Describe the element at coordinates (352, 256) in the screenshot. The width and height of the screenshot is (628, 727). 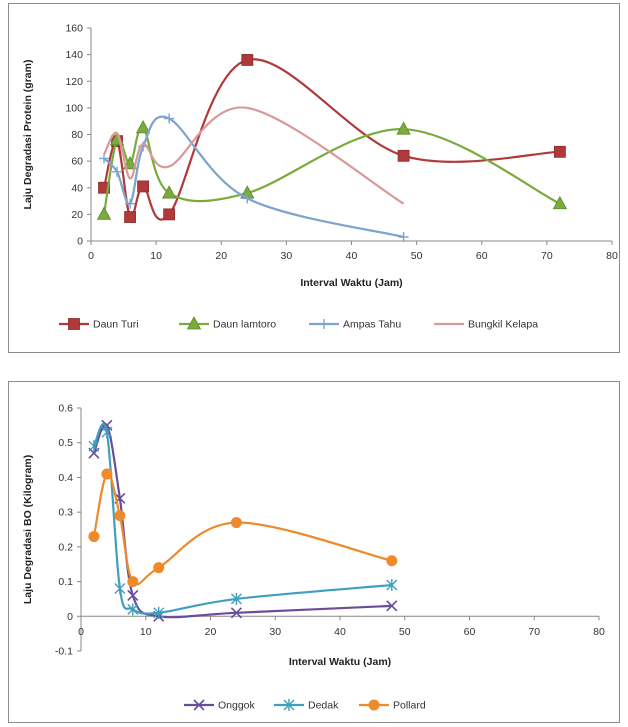
I see `protein-x-tick-label: 40` at that location.